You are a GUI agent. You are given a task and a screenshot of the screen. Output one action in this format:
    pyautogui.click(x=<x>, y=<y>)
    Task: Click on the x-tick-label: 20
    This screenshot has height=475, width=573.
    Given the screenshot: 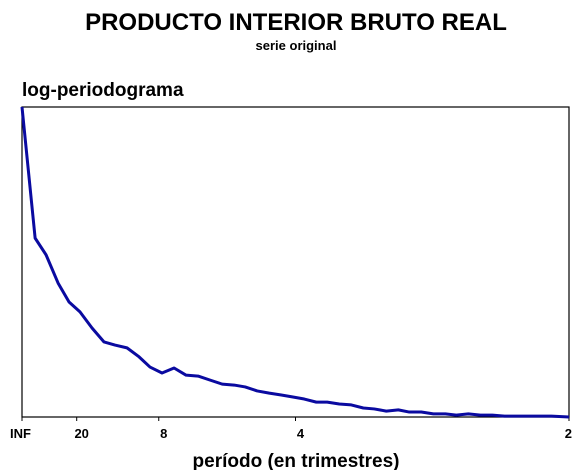 What is the action you would take?
    pyautogui.click(x=81, y=433)
    